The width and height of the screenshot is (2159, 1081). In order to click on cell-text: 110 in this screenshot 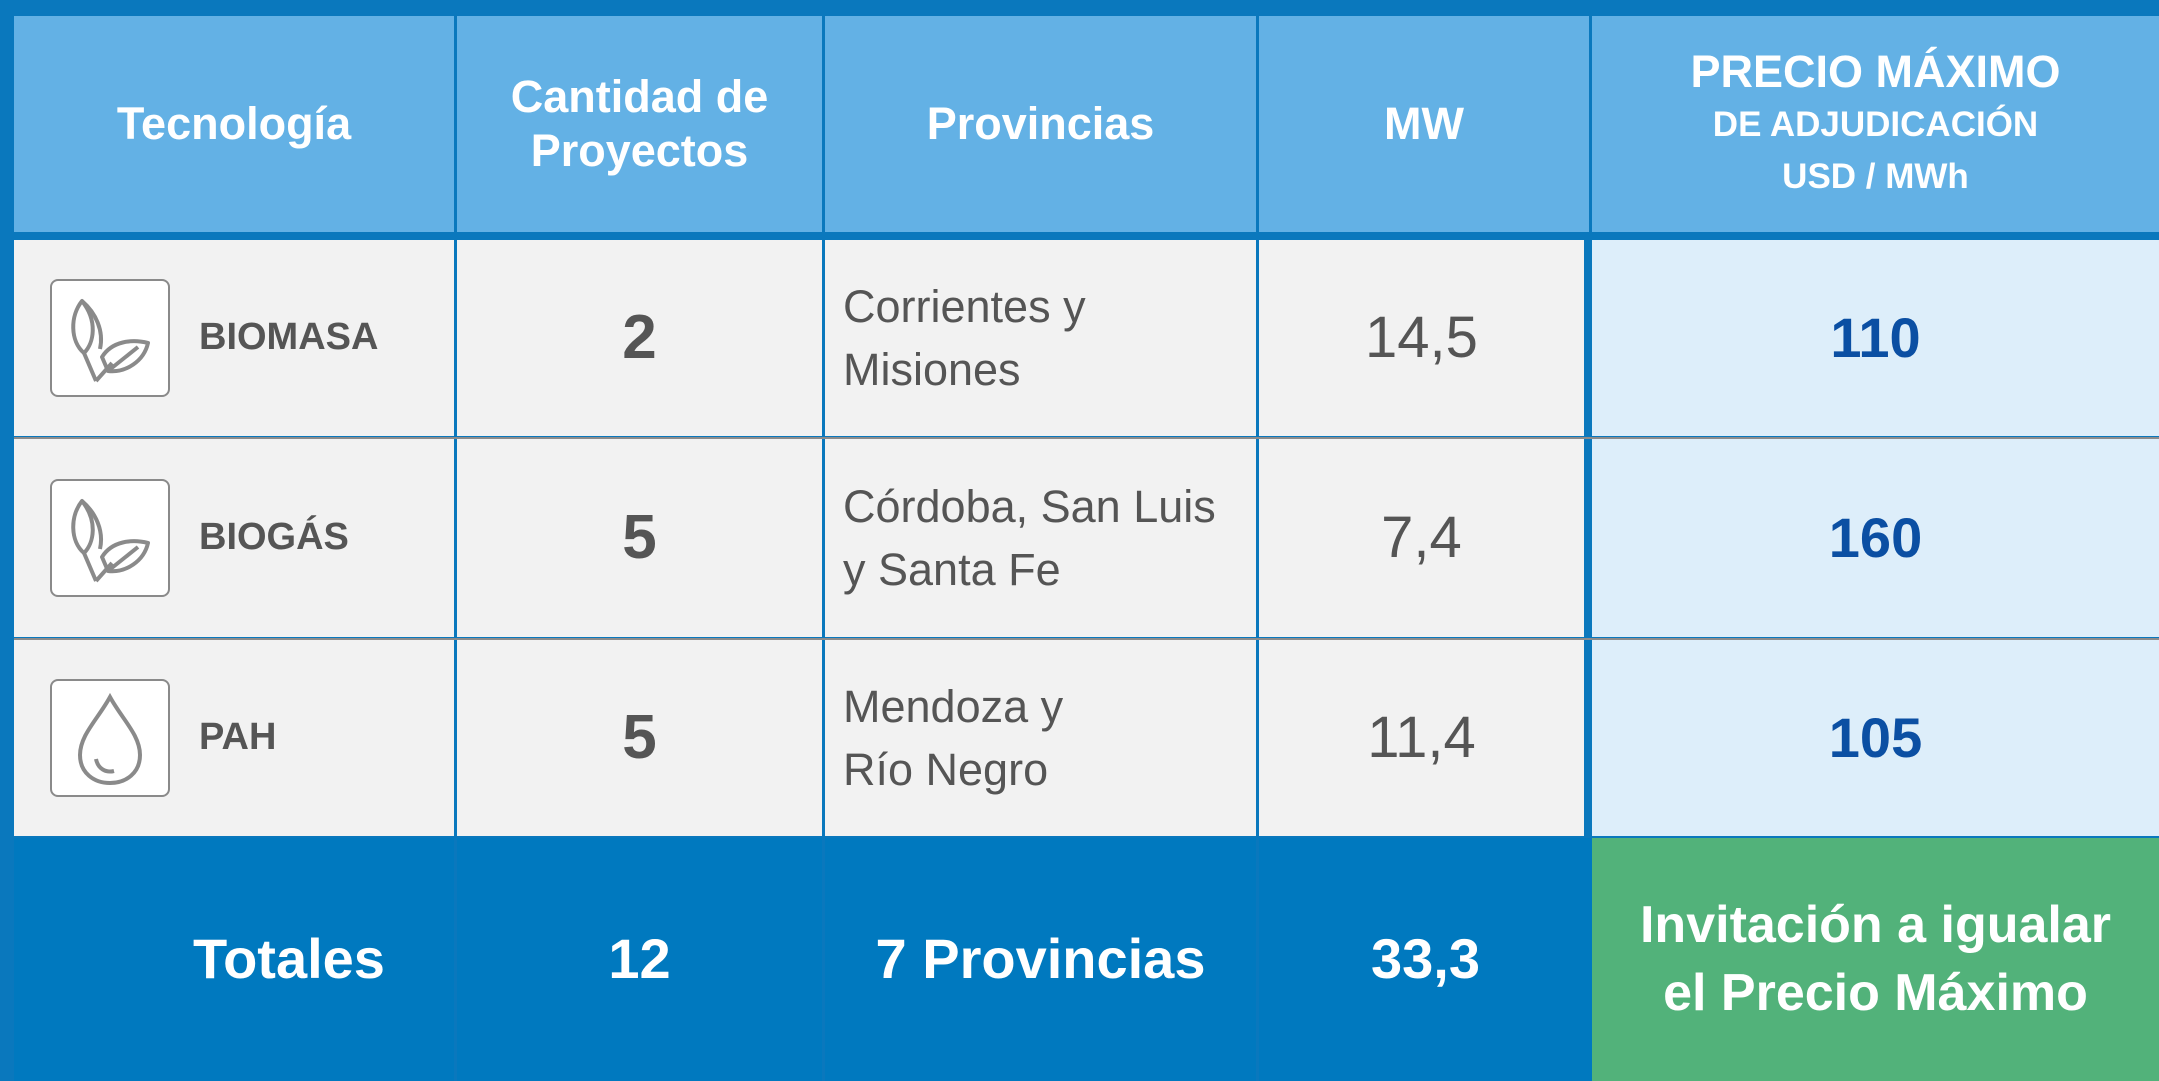, I will do `click(1875, 337)`.